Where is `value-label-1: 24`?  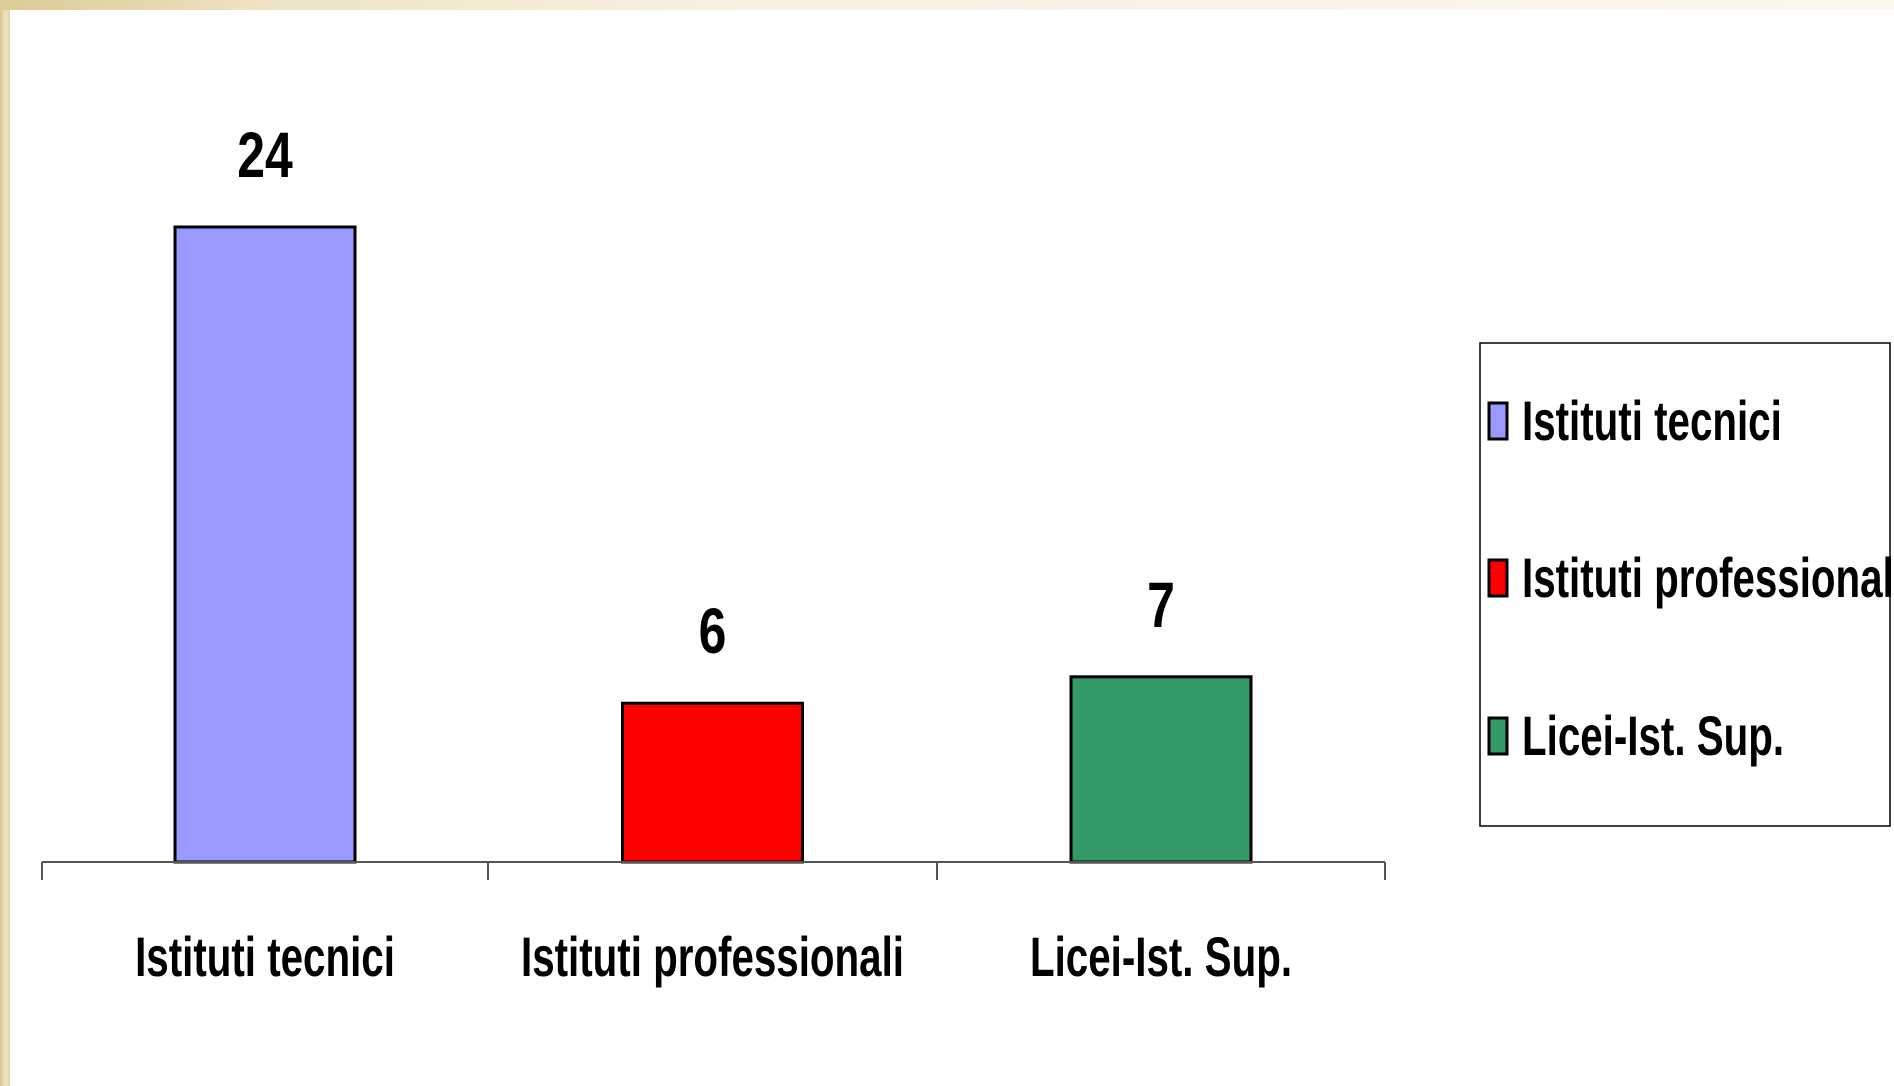 value-label-1: 24 is located at coordinates (265, 155).